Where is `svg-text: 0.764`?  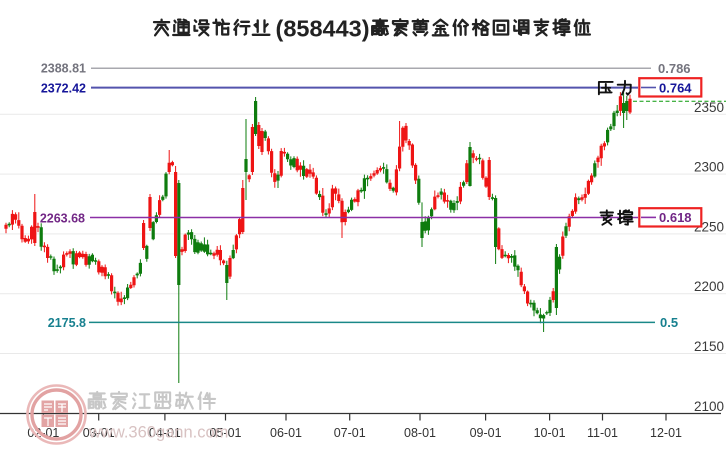
svg-text: 0.764 is located at coordinates (675, 87).